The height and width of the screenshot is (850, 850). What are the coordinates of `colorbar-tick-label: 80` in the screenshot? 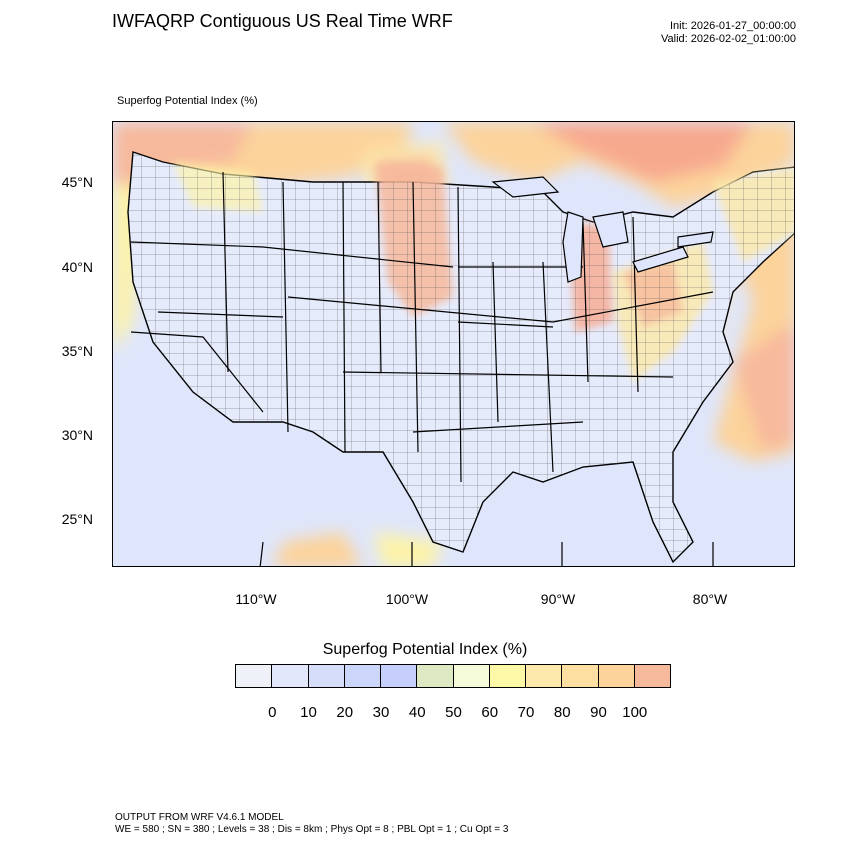 It's located at (562, 712).